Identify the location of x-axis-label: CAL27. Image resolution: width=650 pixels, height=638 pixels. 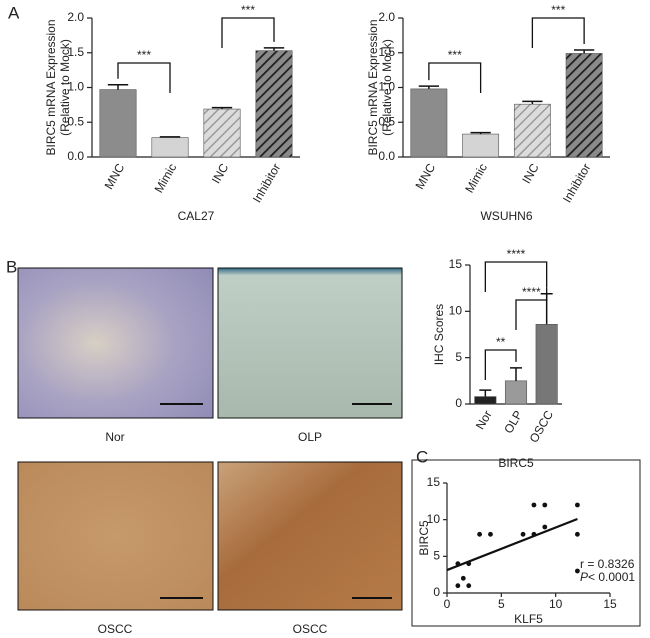
(196, 216).